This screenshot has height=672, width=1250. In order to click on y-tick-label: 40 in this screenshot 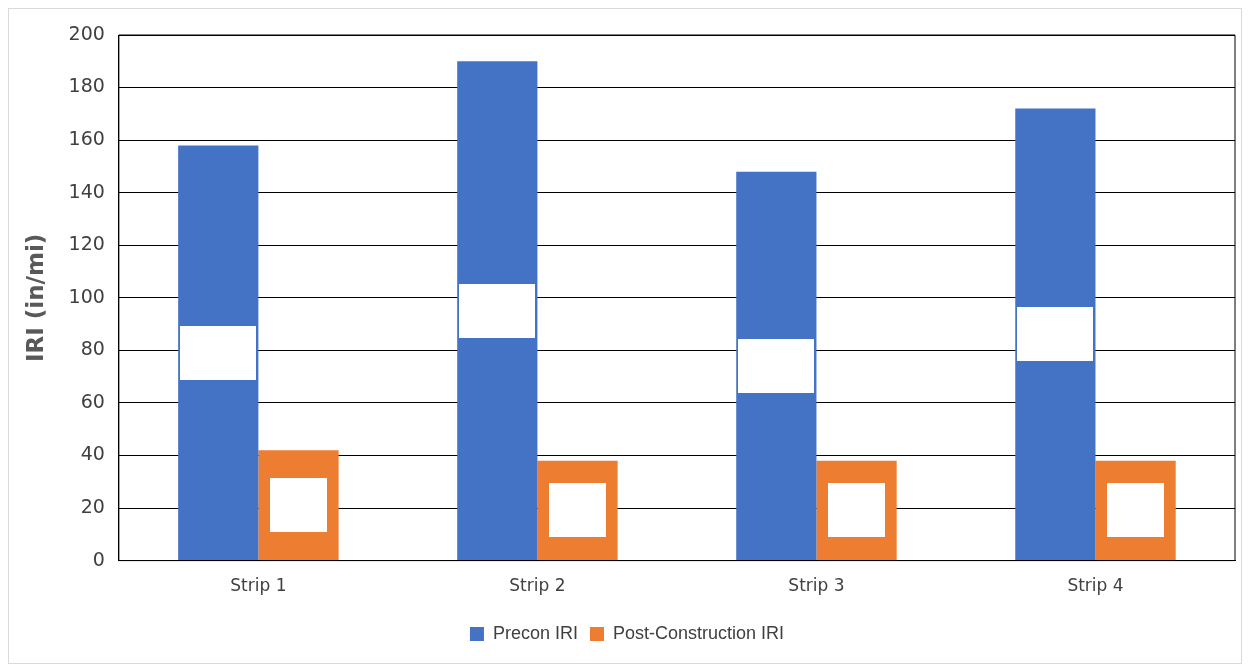, I will do `click(92, 453)`.